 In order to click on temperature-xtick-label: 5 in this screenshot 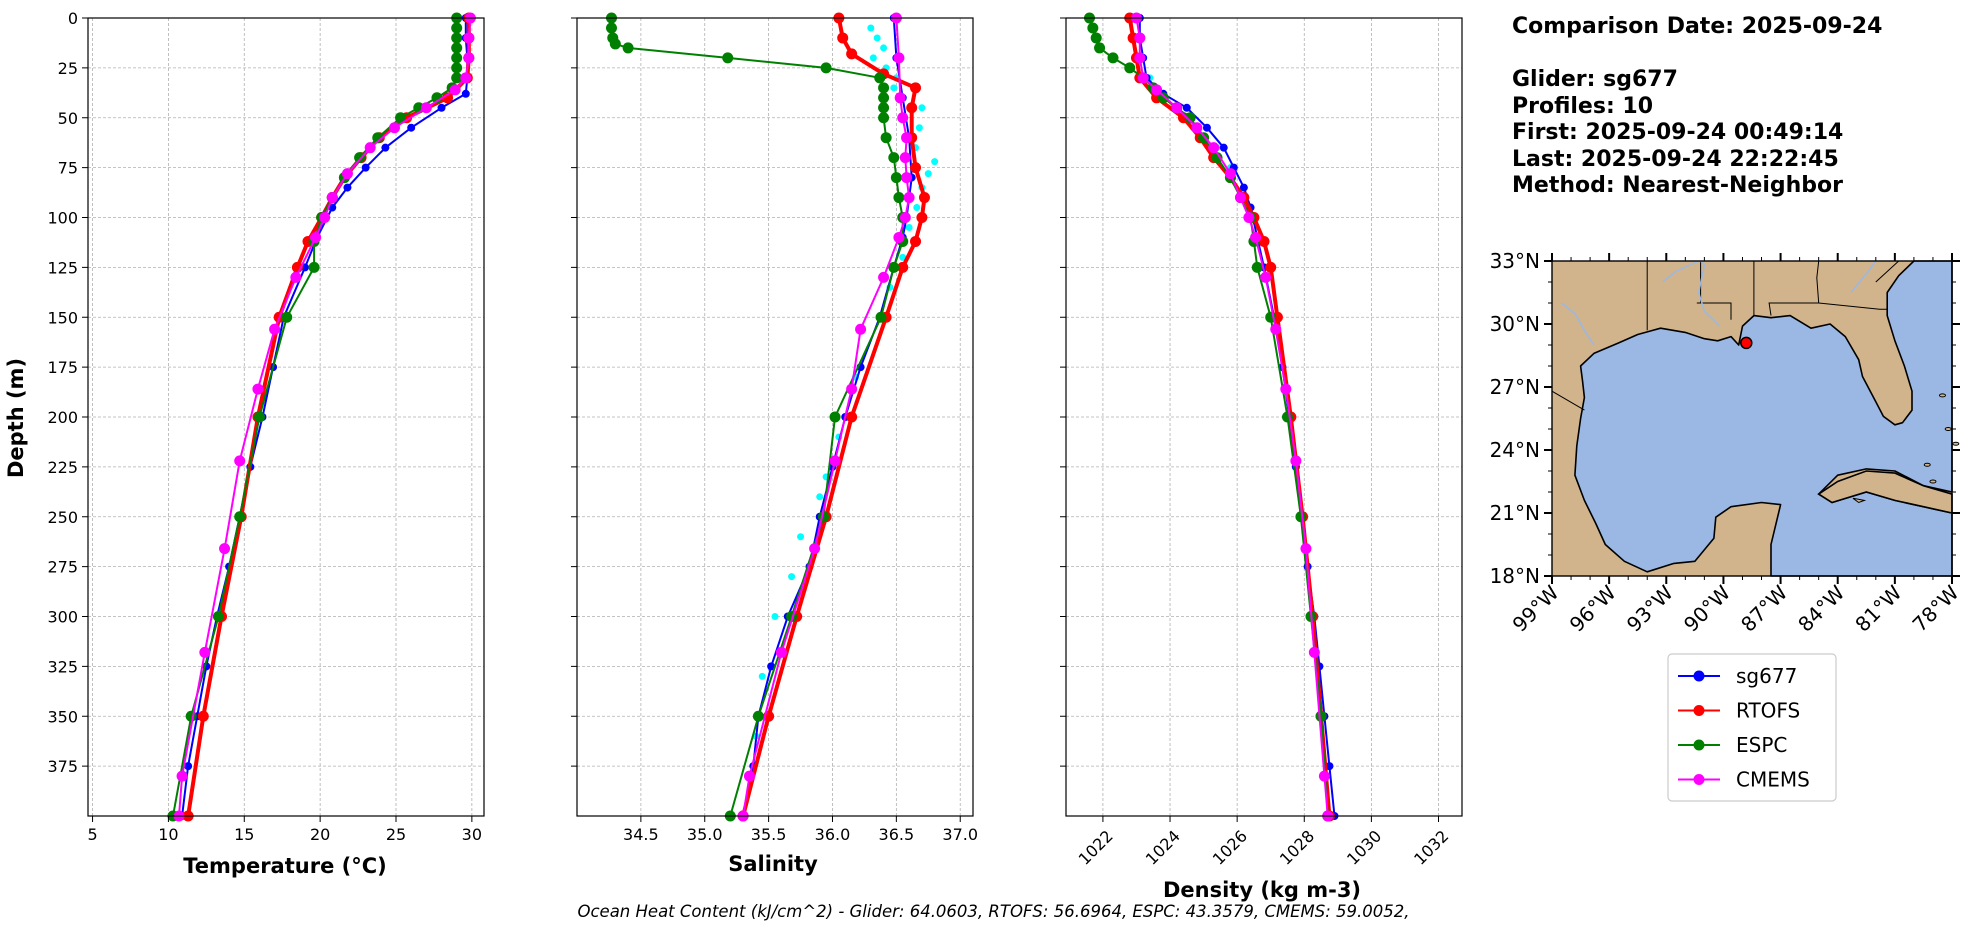, I will do `click(92, 834)`.